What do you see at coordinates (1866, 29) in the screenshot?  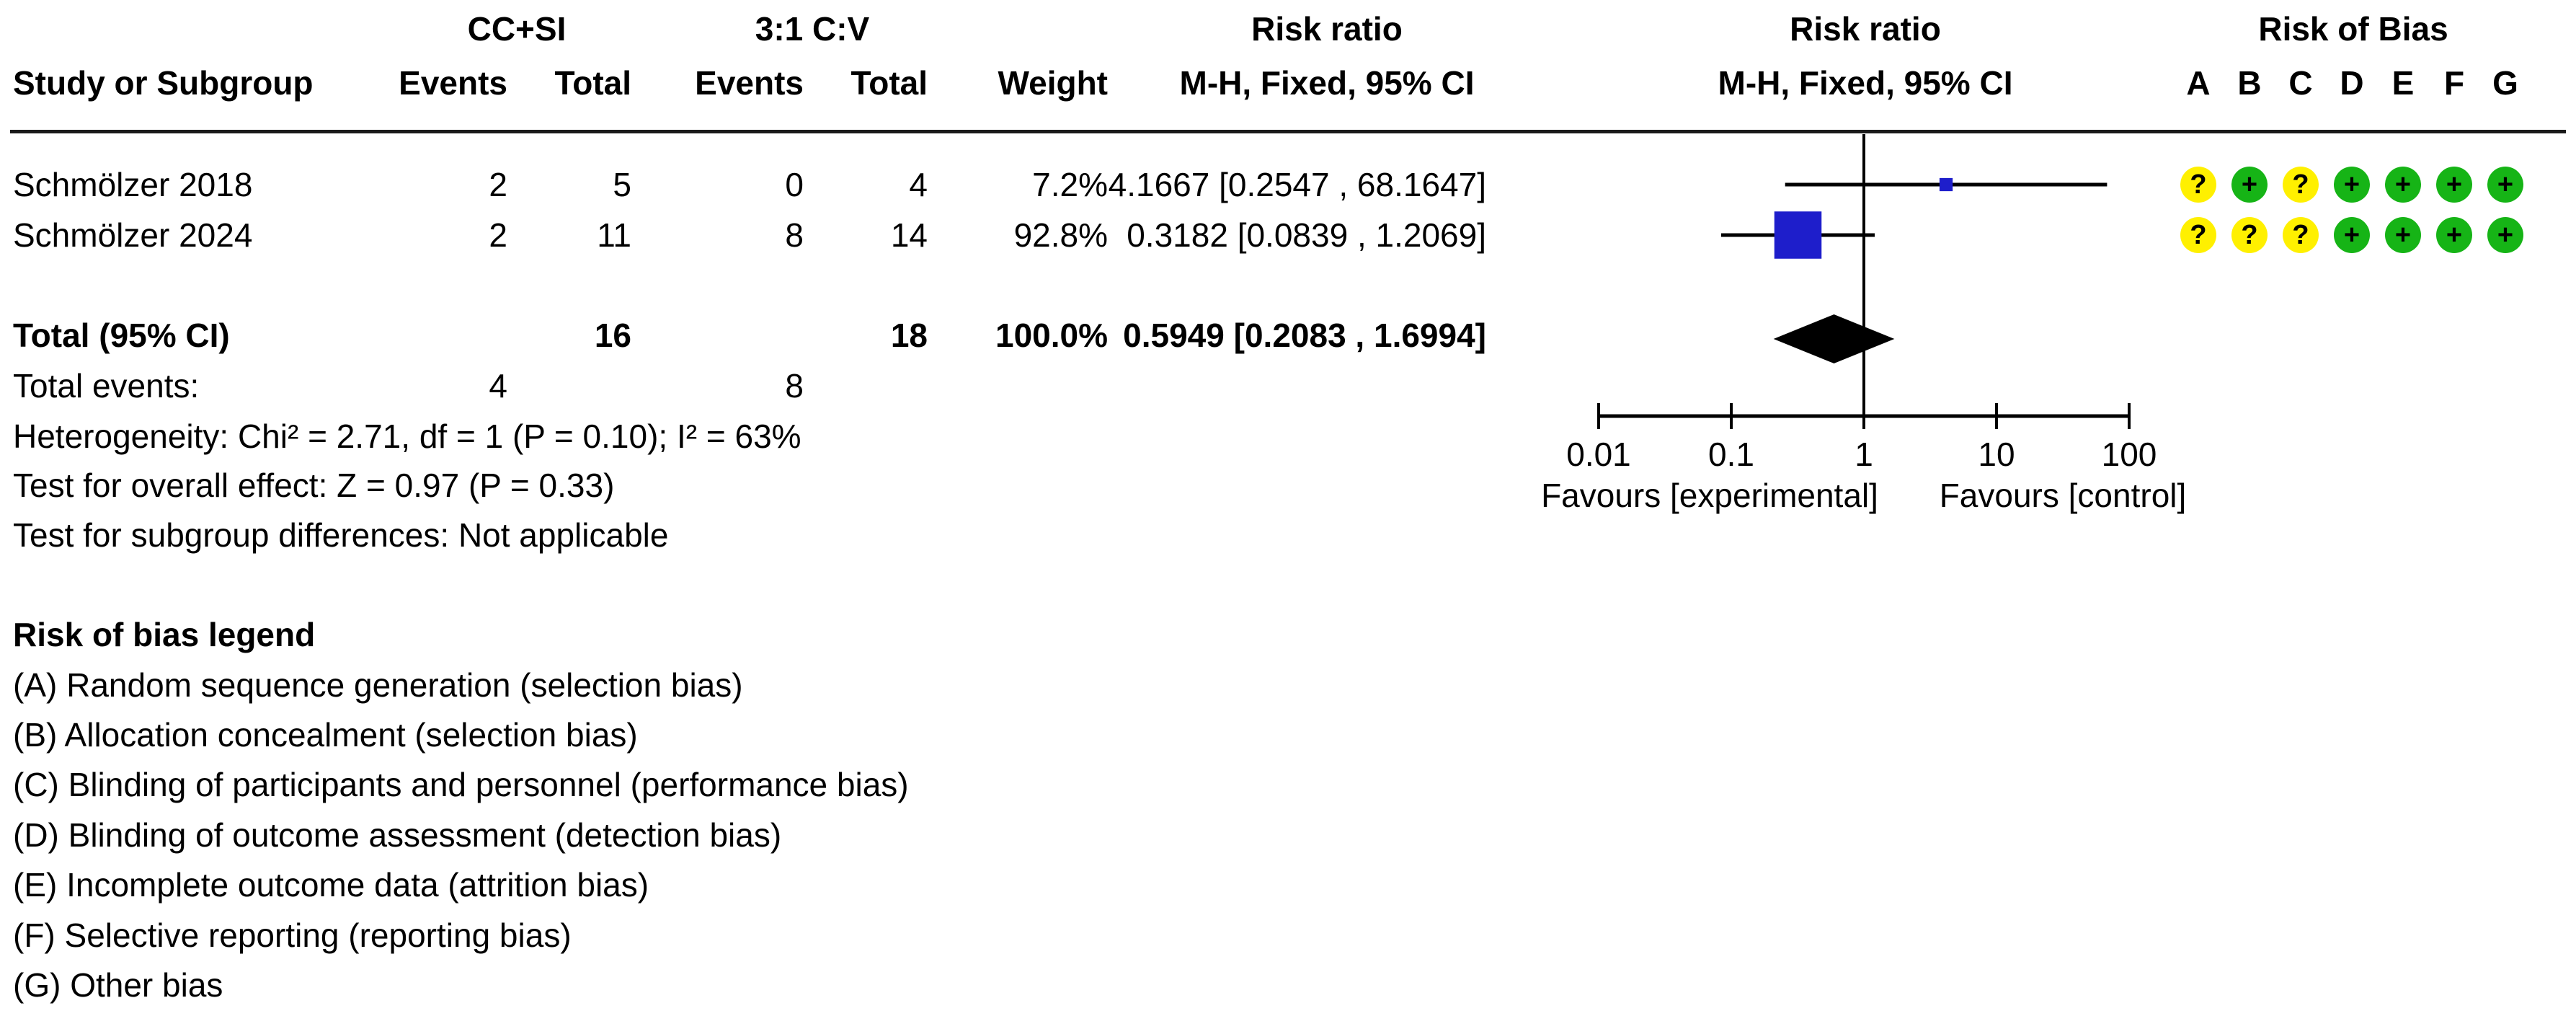 I see `risk-ratio-title-plot: Risk ratio` at bounding box center [1866, 29].